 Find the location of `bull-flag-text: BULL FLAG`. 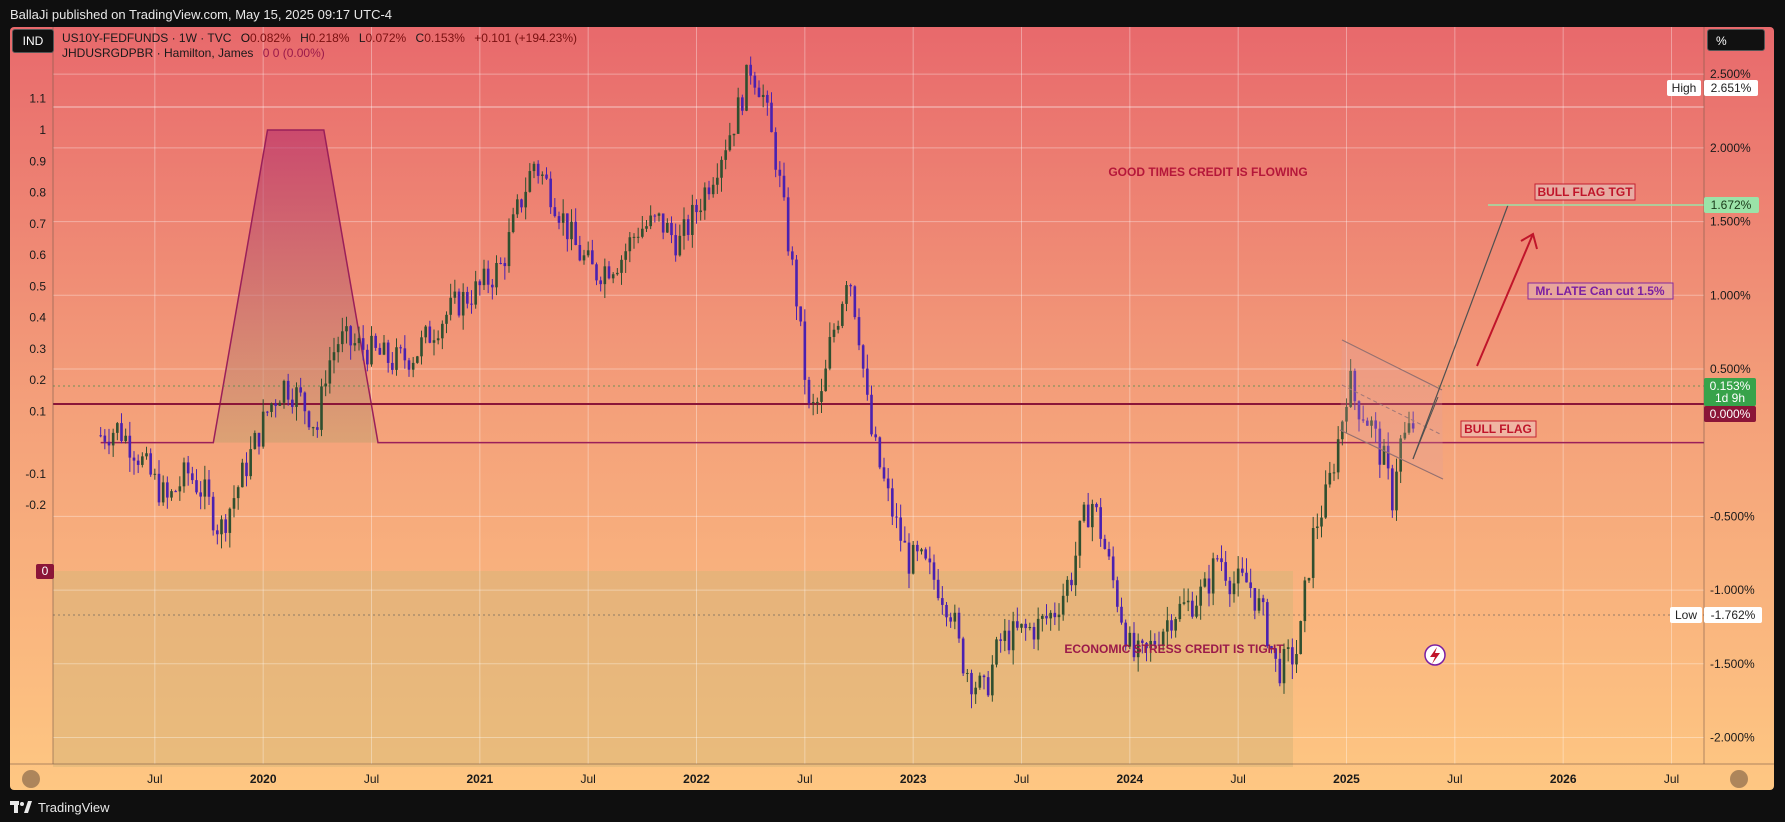

bull-flag-text: BULL FLAG is located at coordinates (1498, 429).